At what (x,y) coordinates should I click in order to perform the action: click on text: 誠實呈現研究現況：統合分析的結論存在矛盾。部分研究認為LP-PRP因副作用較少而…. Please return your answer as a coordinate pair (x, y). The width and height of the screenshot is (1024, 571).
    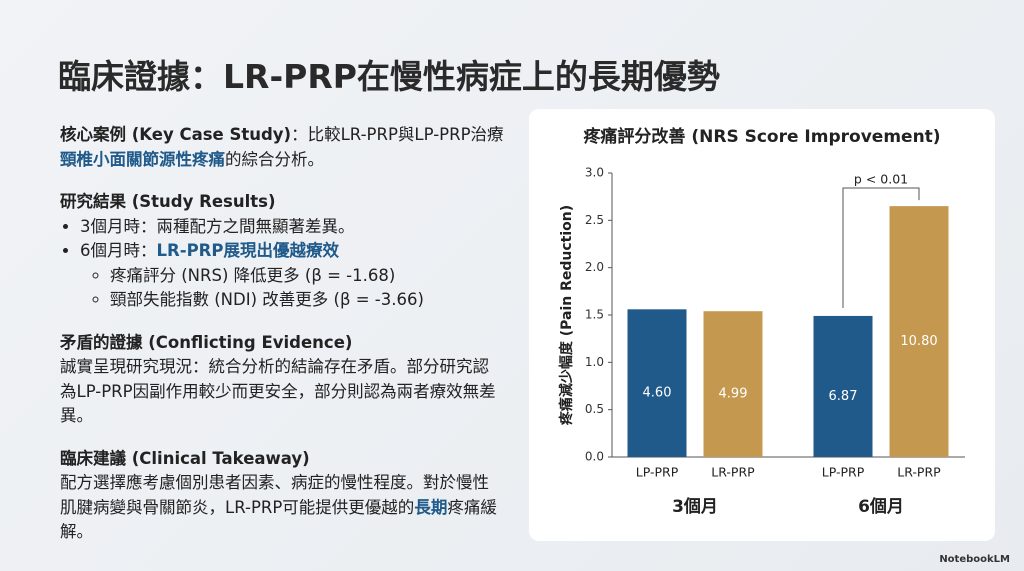
    Looking at the image, I should click on (278, 391).